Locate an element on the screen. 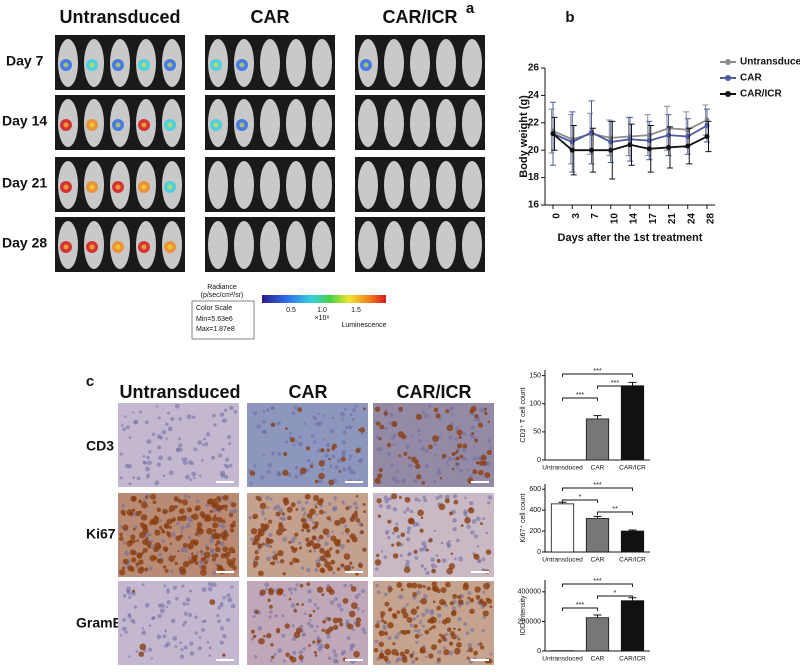 Image resolution: width=800 pixels, height=672 pixels. colorbar is located at coordinates (324, 299).